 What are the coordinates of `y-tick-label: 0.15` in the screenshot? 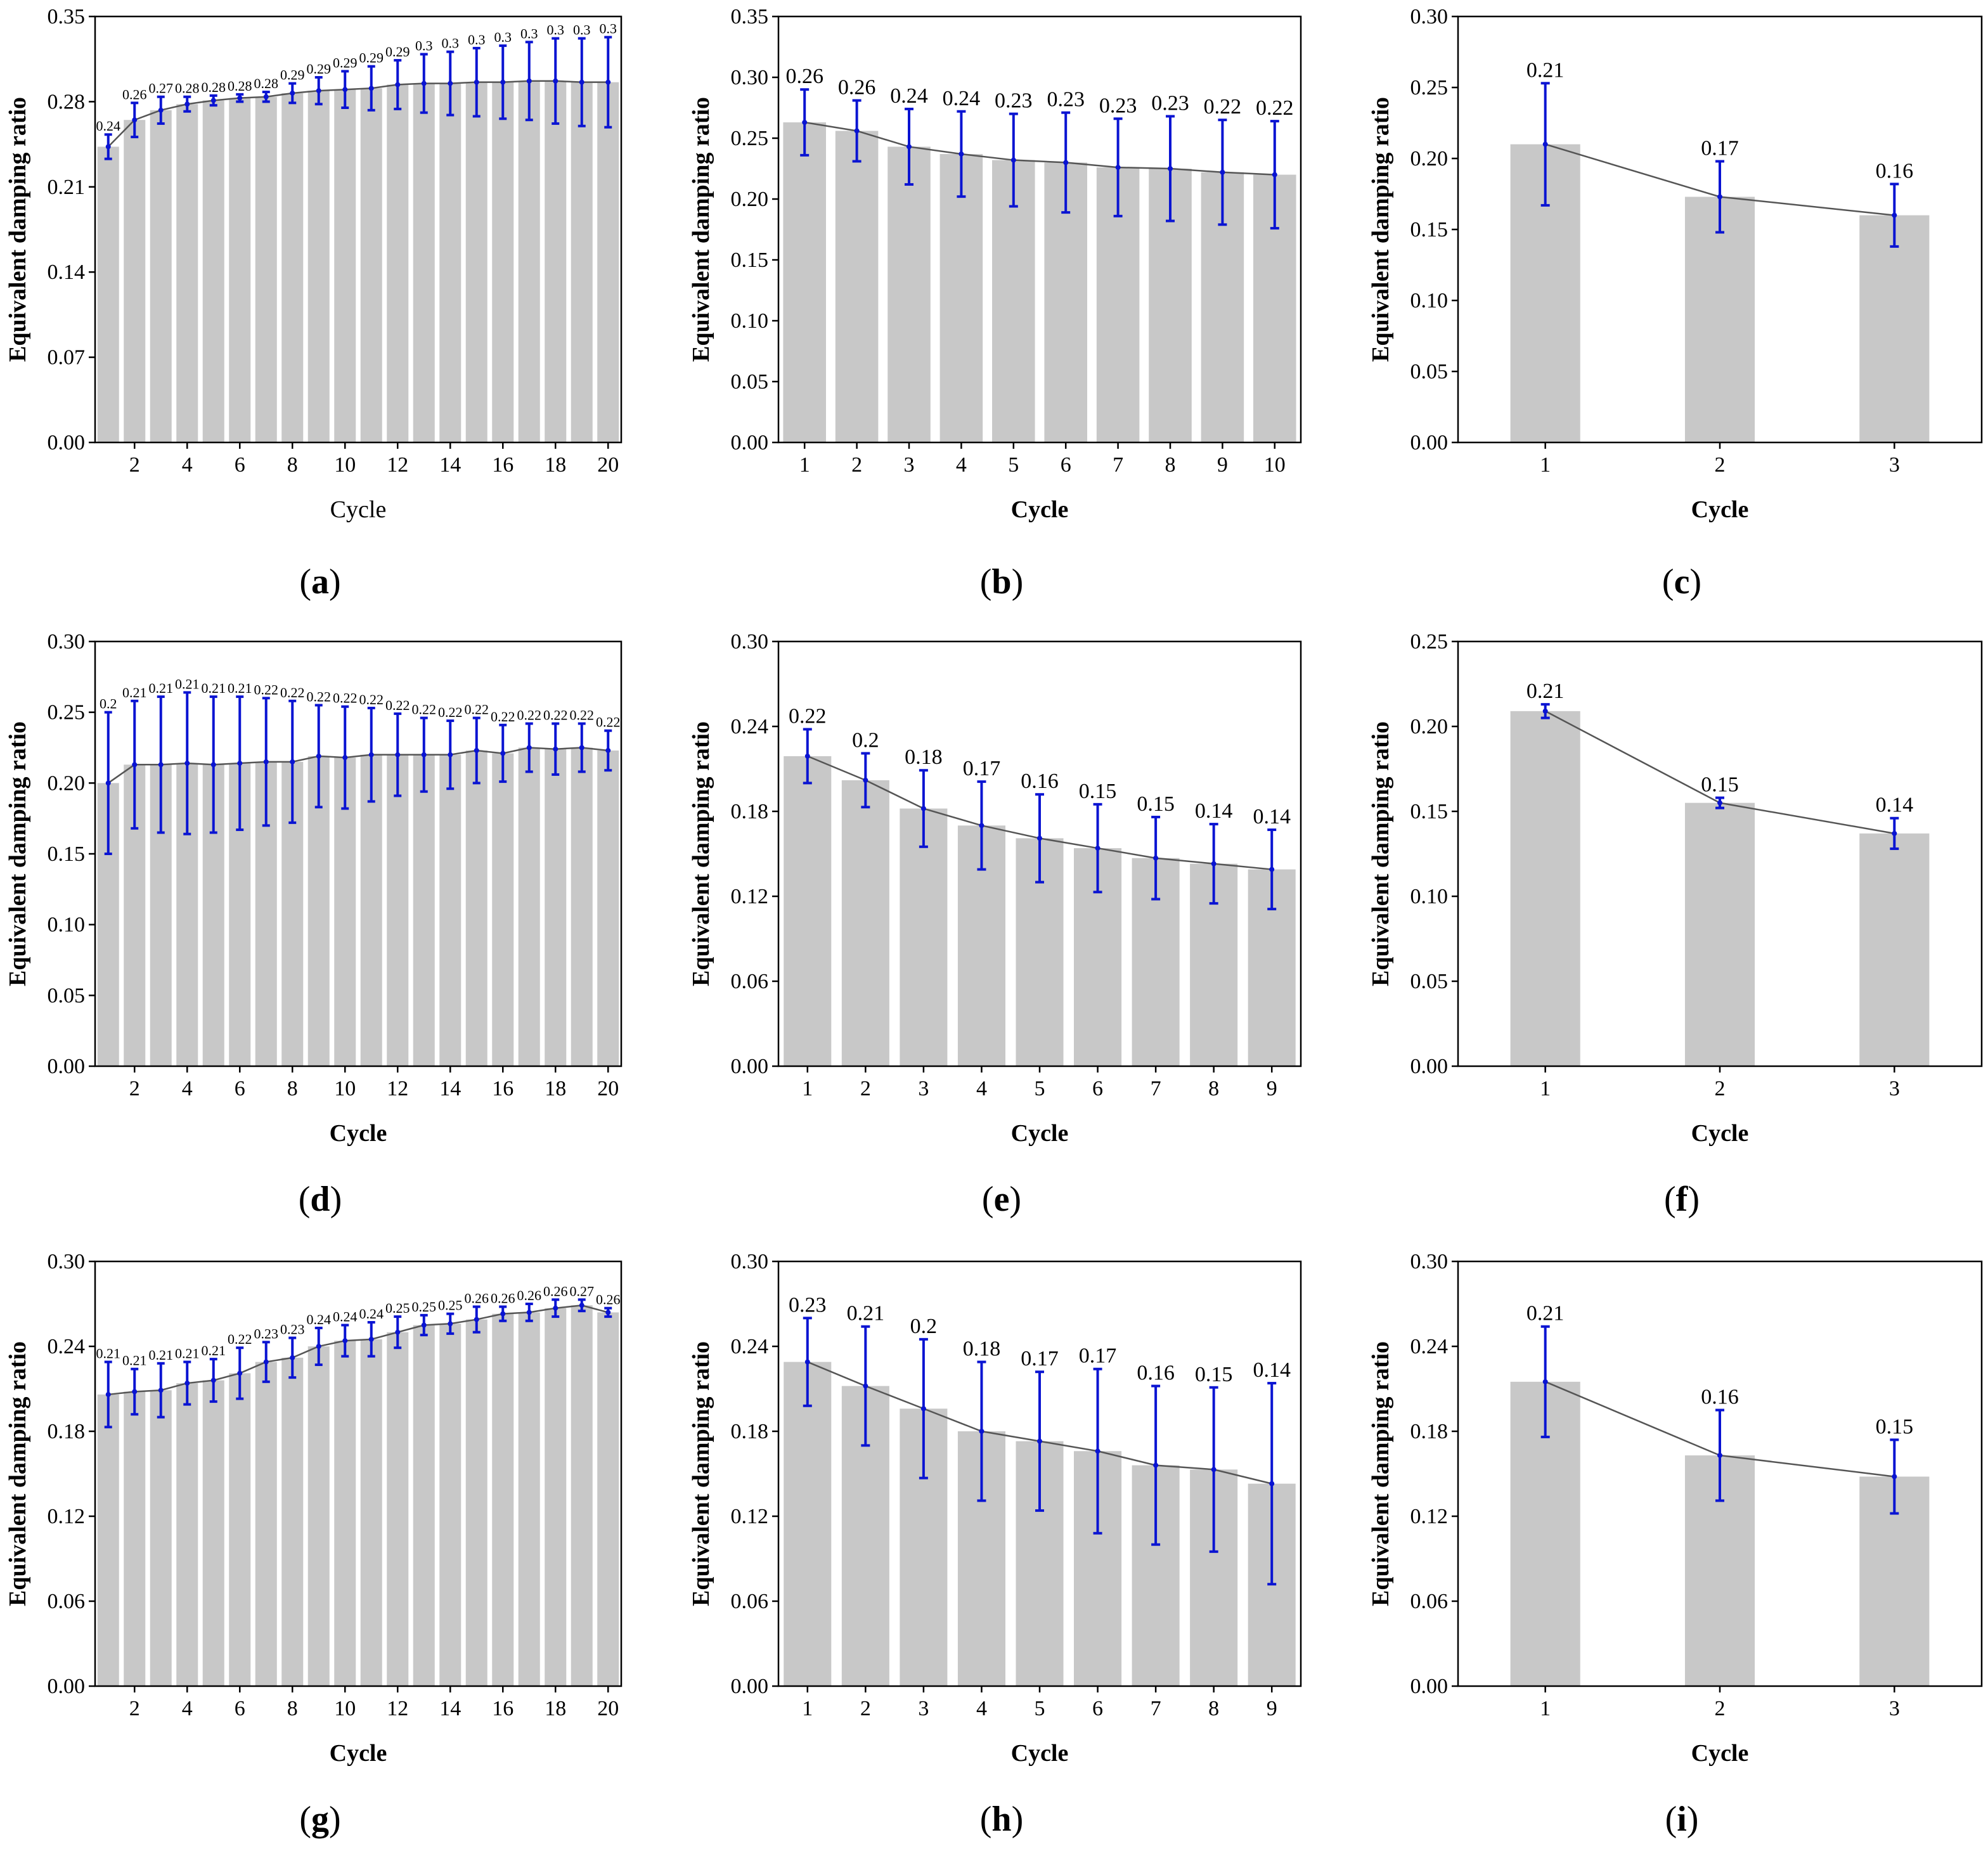 It's located at (1429, 812).